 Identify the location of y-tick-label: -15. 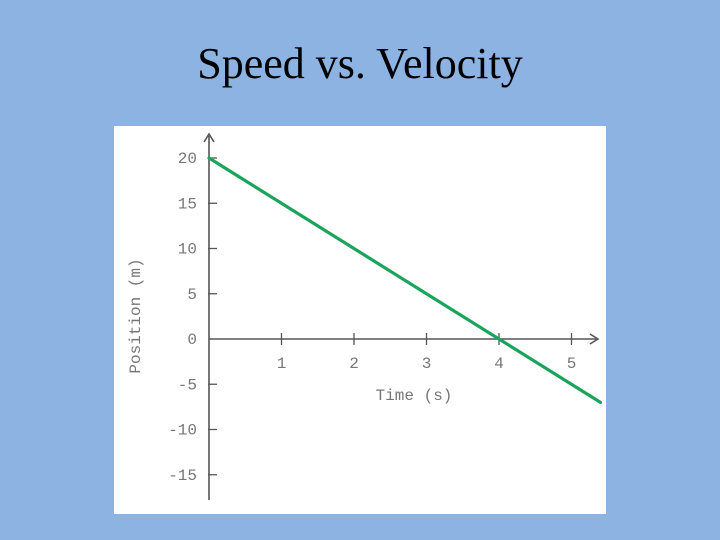
(182, 476).